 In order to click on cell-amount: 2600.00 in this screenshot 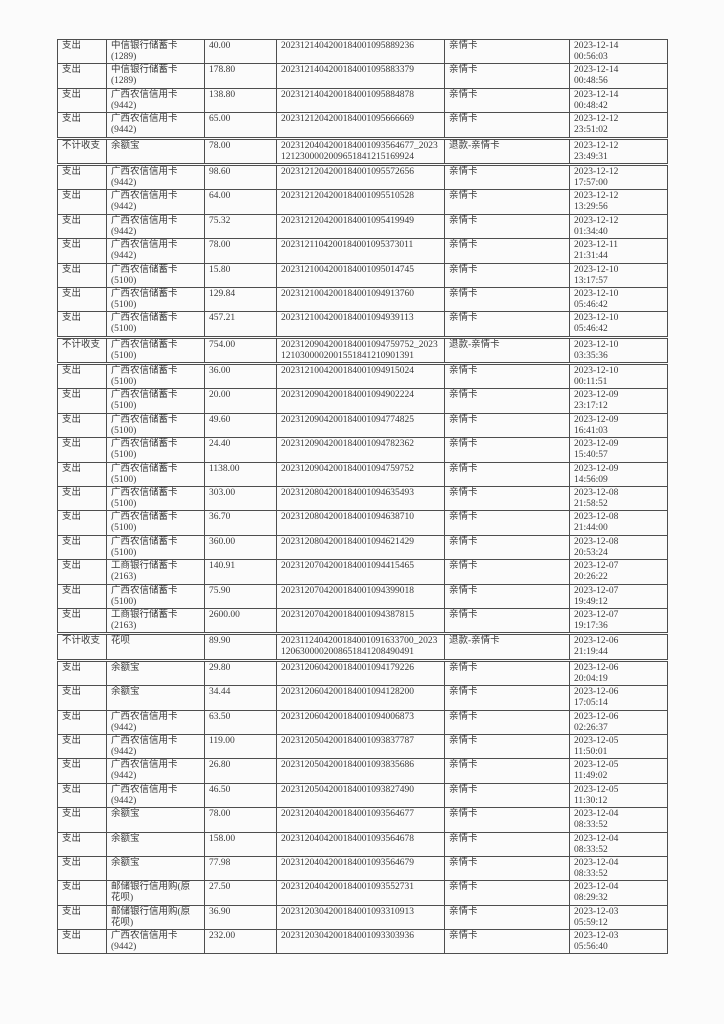, I will do `click(240, 621)`.